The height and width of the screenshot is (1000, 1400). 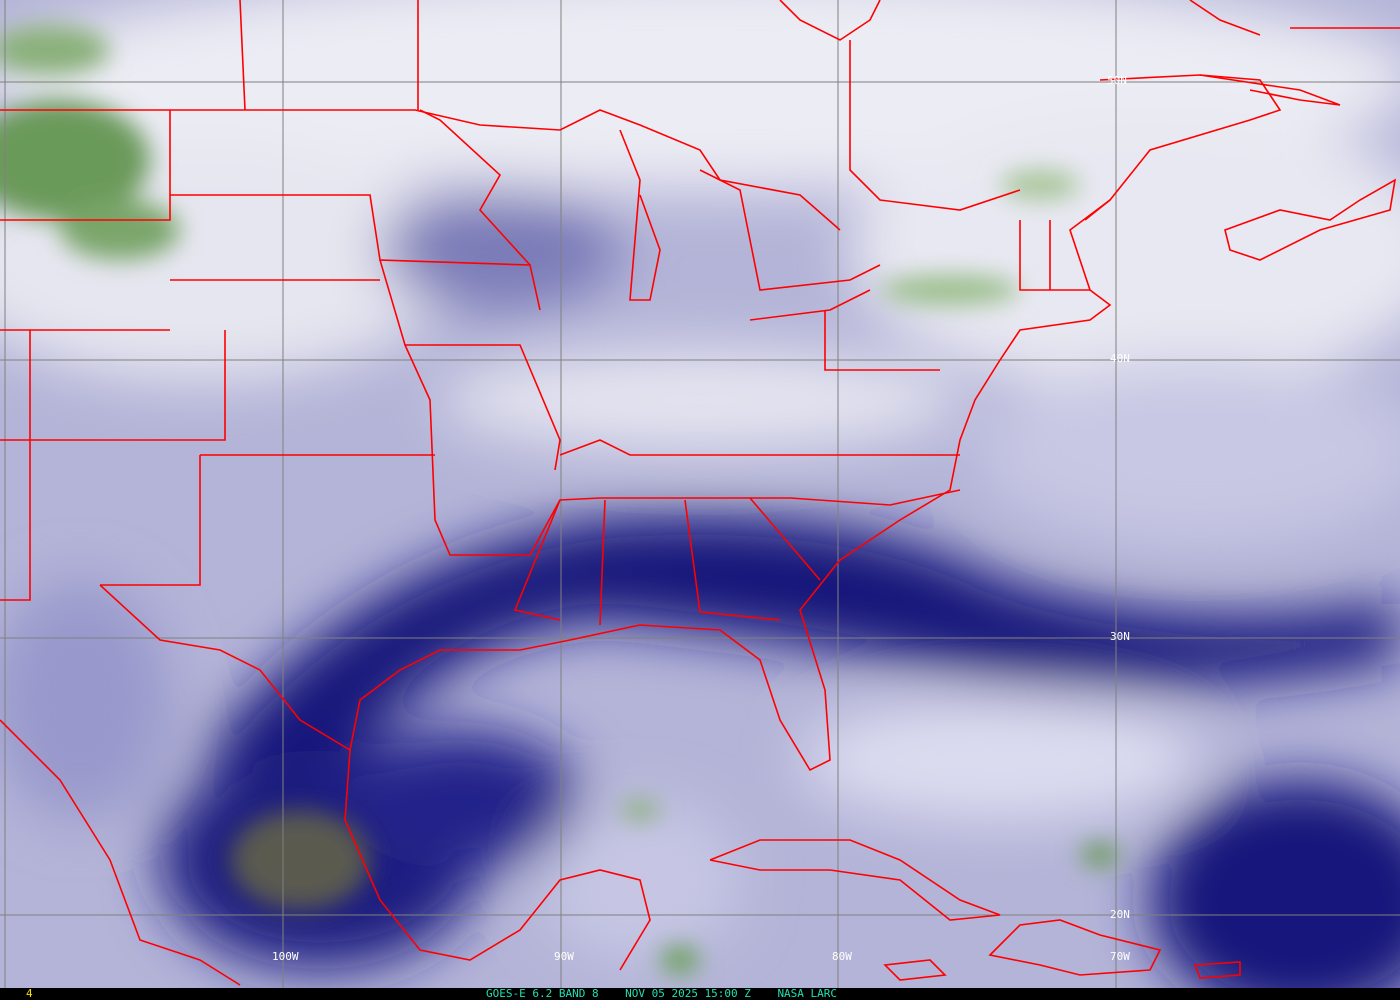 What do you see at coordinates (285, 956) in the screenshot?
I see `lon-label-100w: 100W` at bounding box center [285, 956].